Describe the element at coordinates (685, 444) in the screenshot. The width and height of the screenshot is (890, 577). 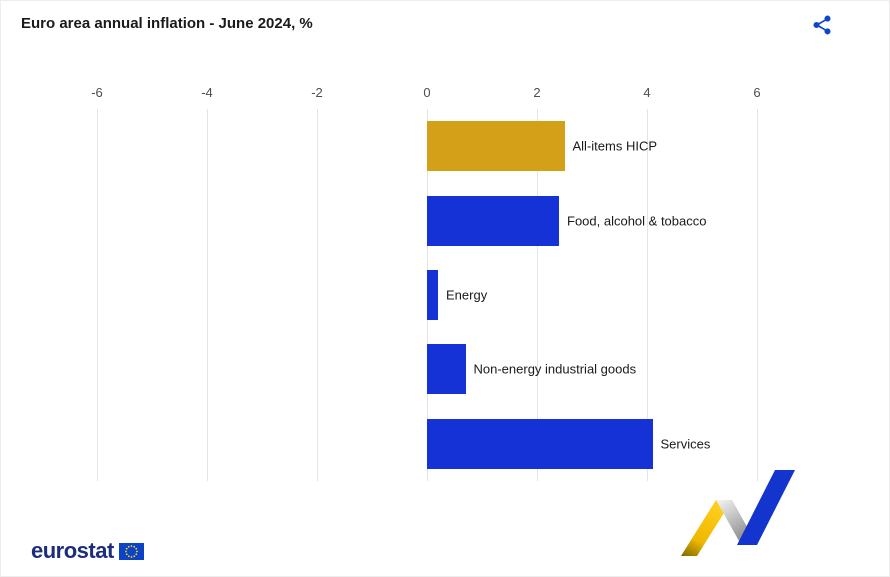
I see `bar-label: Services` at that location.